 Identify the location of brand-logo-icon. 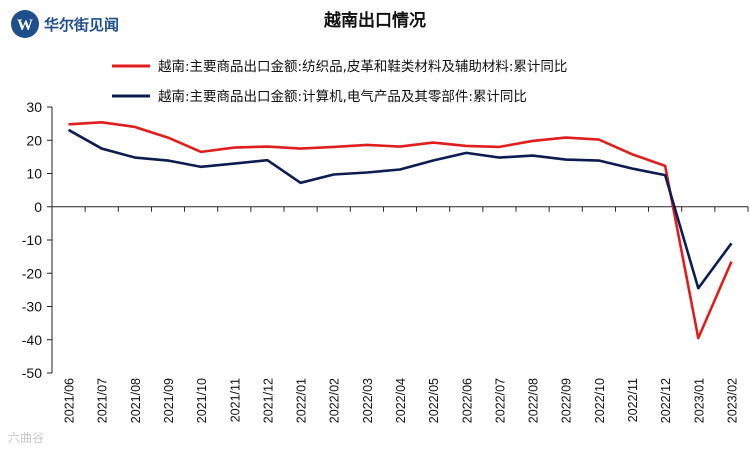
(25, 24).